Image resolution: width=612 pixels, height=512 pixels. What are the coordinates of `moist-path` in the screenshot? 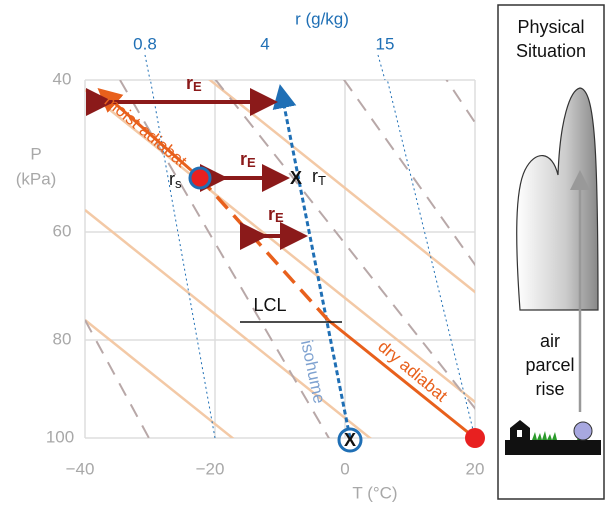 It's located at (264, 249).